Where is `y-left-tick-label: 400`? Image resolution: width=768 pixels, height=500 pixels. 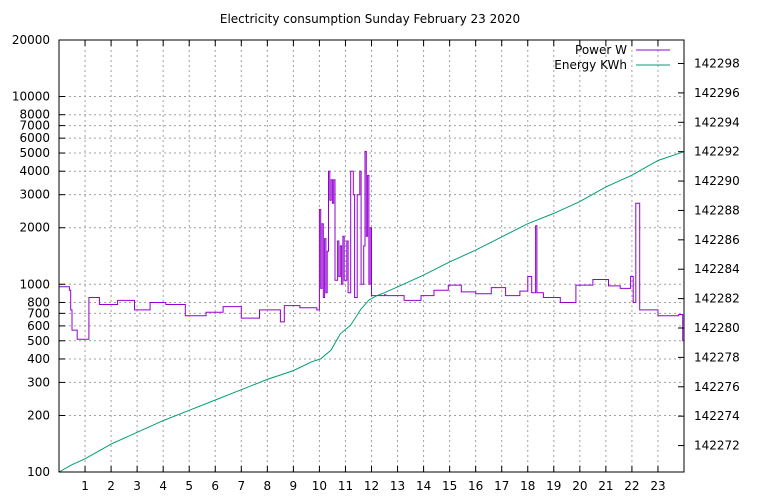
y-left-tick-label: 400 is located at coordinates (38, 359).